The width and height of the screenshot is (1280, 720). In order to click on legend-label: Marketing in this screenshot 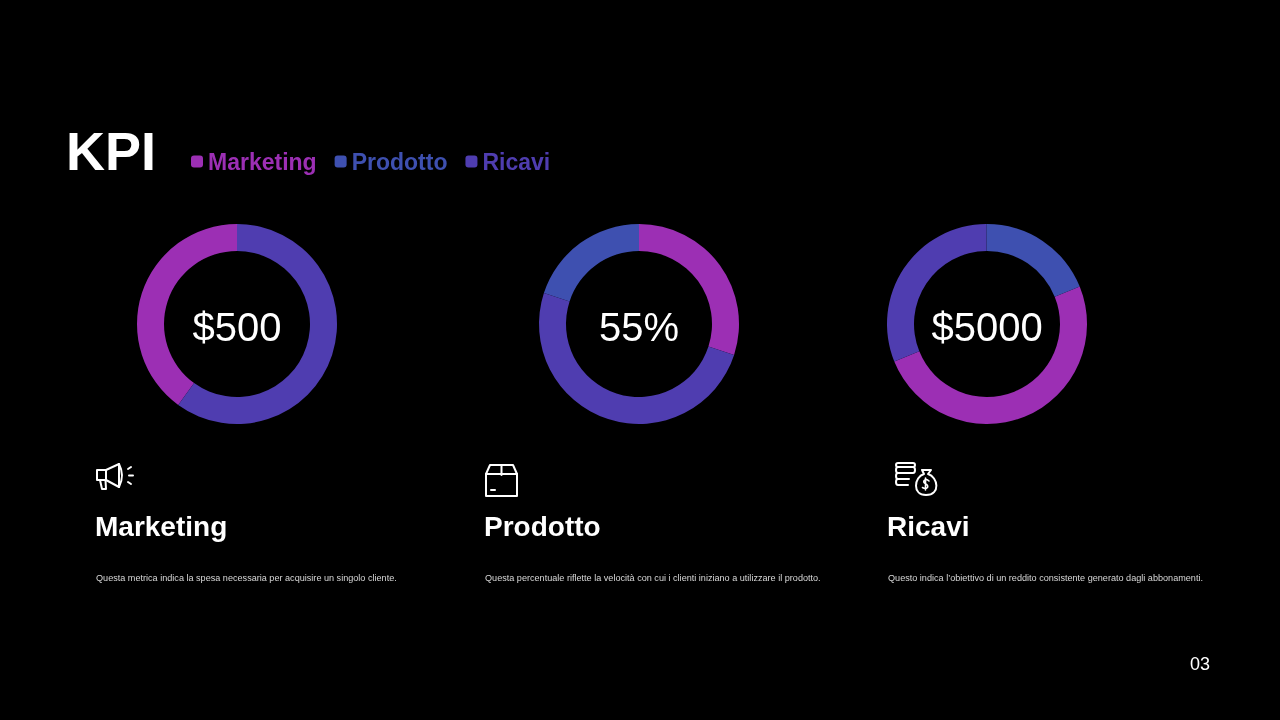, I will do `click(262, 161)`.